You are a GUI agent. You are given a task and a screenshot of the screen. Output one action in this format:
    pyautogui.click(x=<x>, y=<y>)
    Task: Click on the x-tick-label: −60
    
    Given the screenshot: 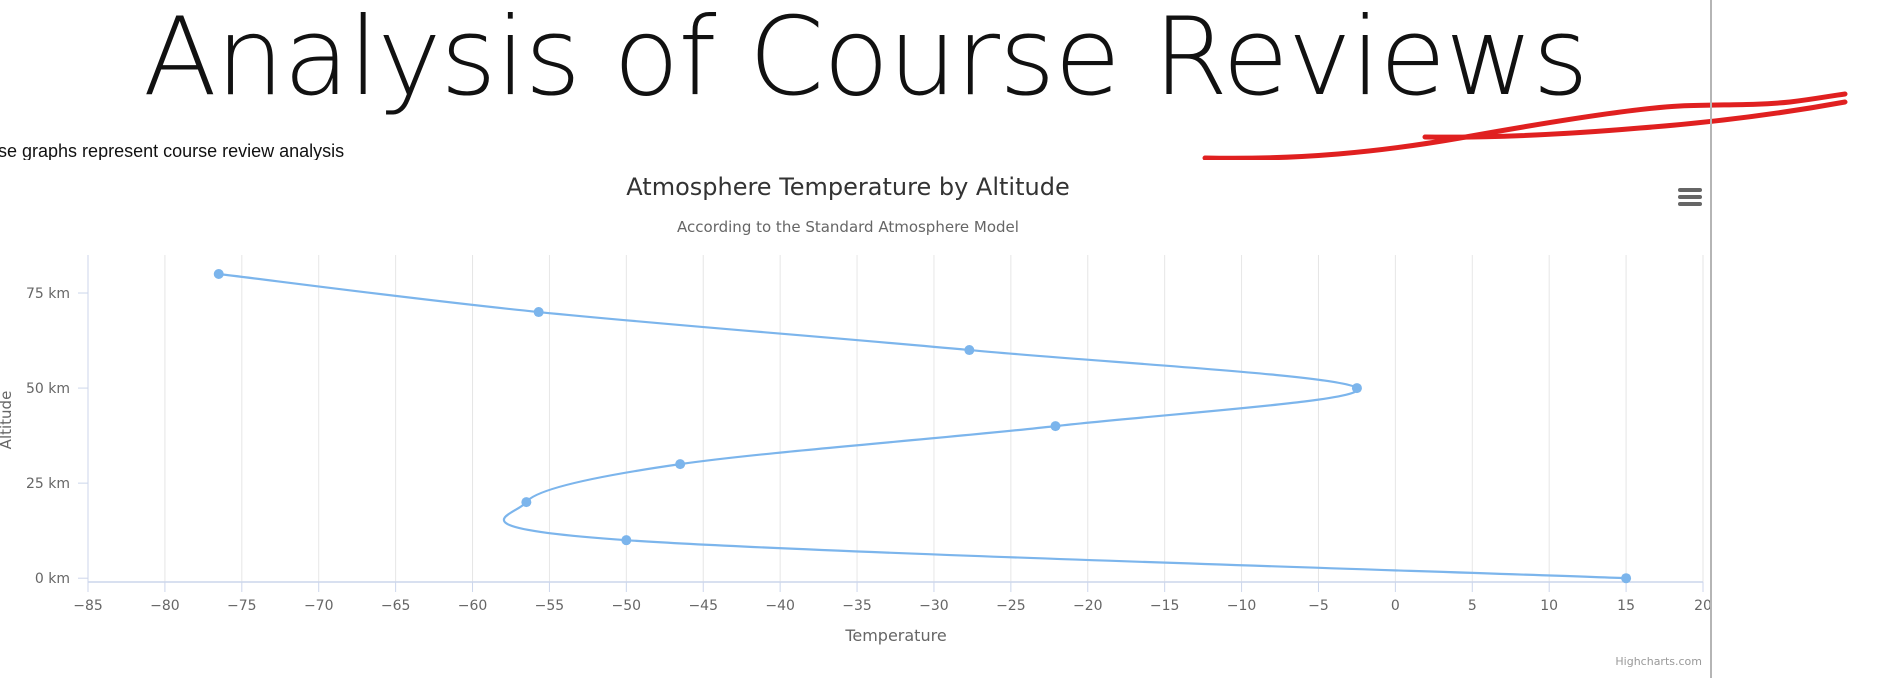 What is the action you would take?
    pyautogui.click(x=473, y=606)
    